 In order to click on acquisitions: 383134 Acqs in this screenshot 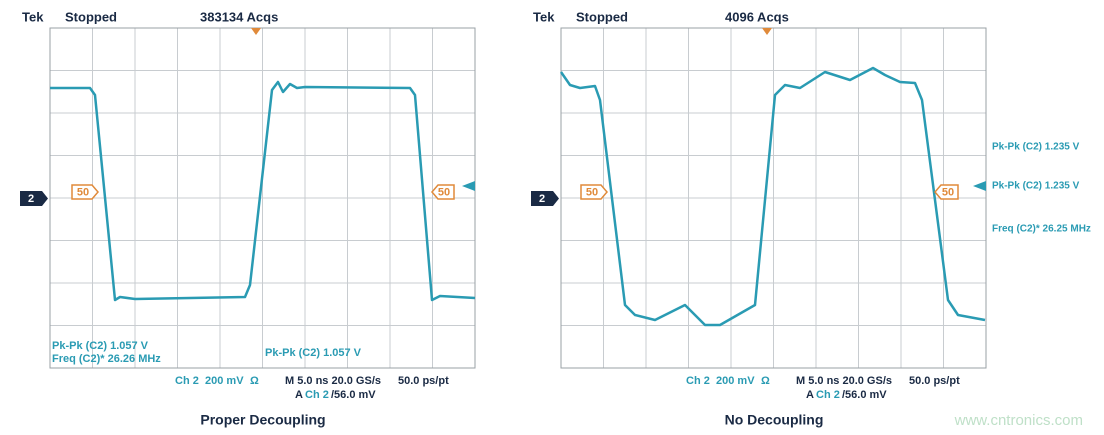, I will do `click(239, 16)`.